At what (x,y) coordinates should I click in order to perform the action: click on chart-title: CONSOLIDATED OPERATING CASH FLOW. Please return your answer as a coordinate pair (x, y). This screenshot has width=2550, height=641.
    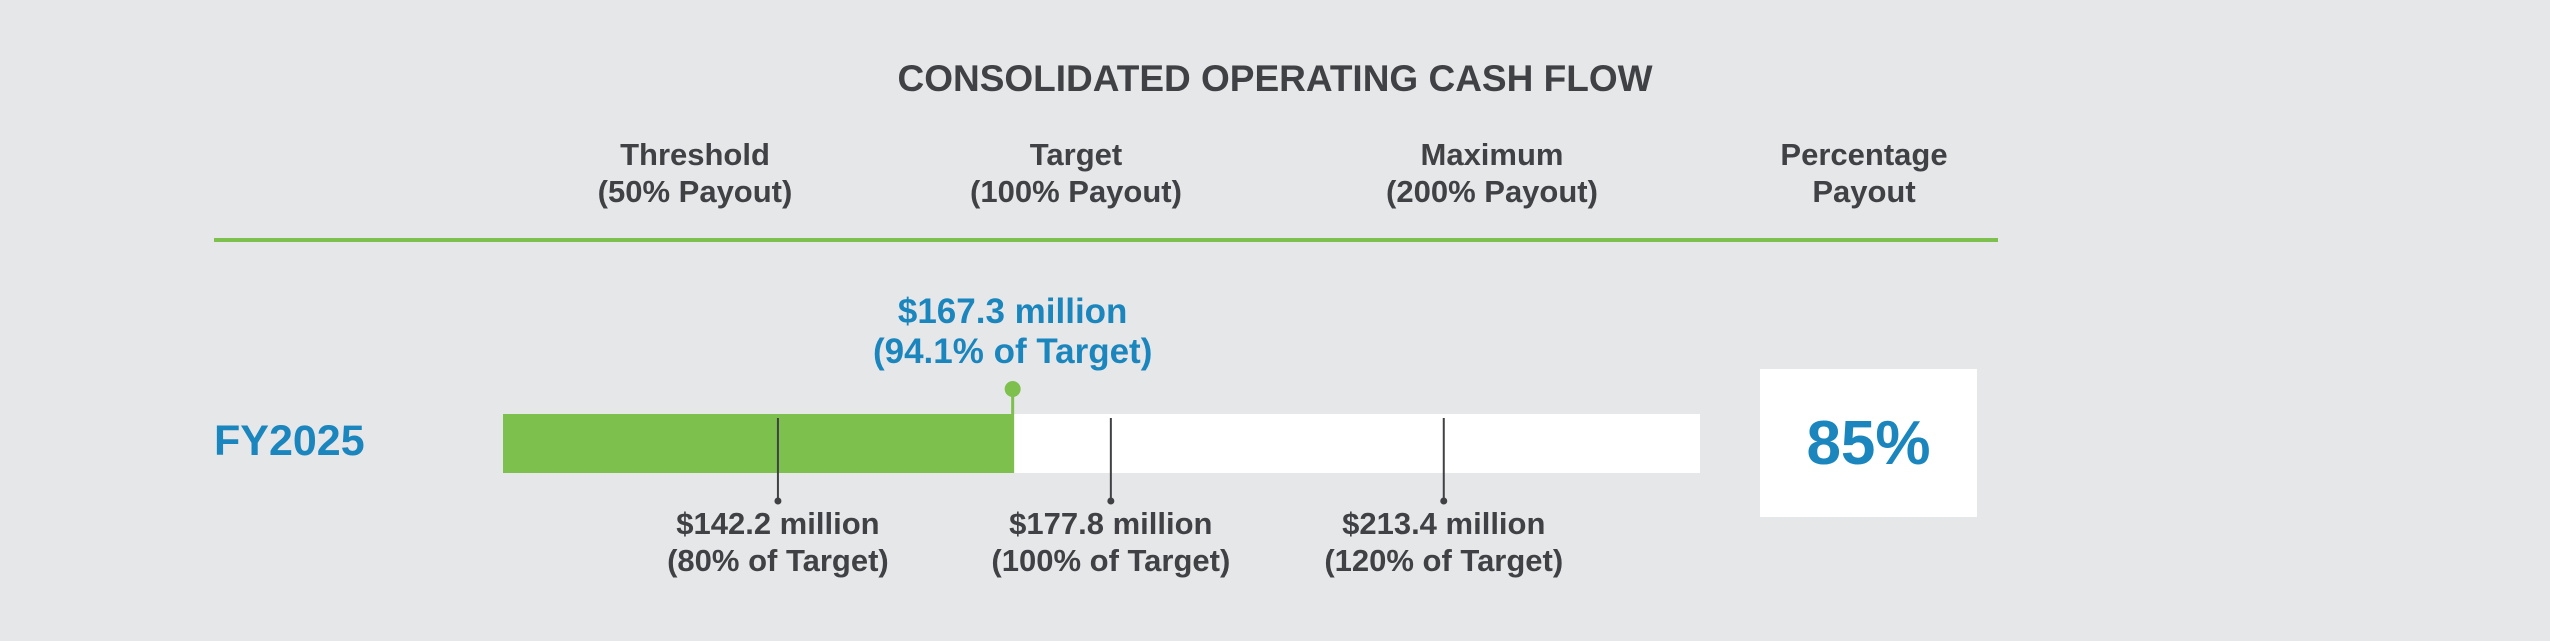
    Looking at the image, I should click on (1275, 78).